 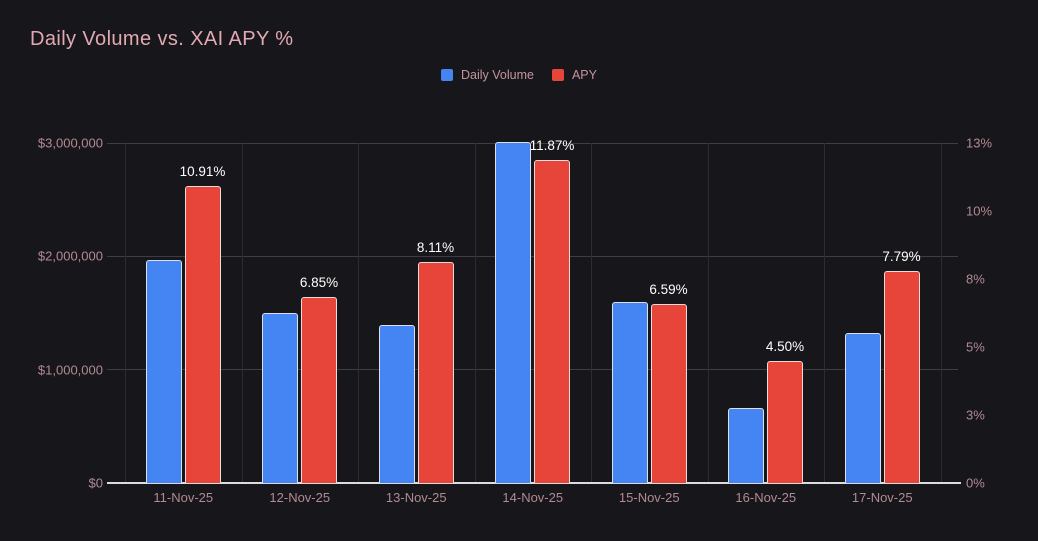 I want to click on x-axis-category-label: 11-Nov-25, so click(x=183, y=497).